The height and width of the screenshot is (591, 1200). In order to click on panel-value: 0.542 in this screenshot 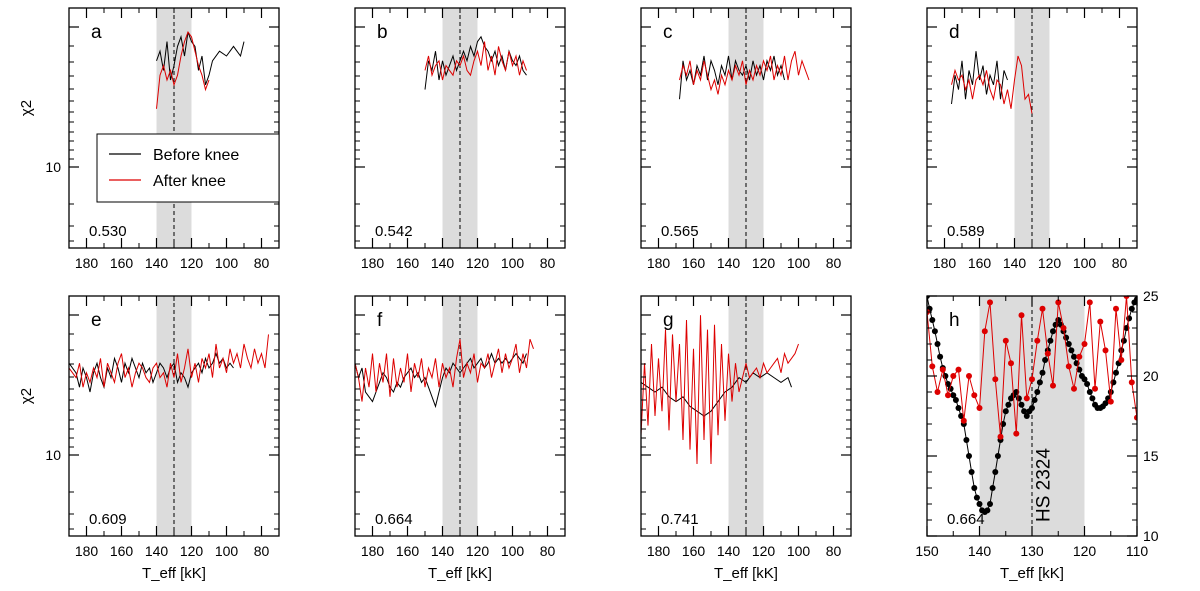, I will do `click(394, 231)`.